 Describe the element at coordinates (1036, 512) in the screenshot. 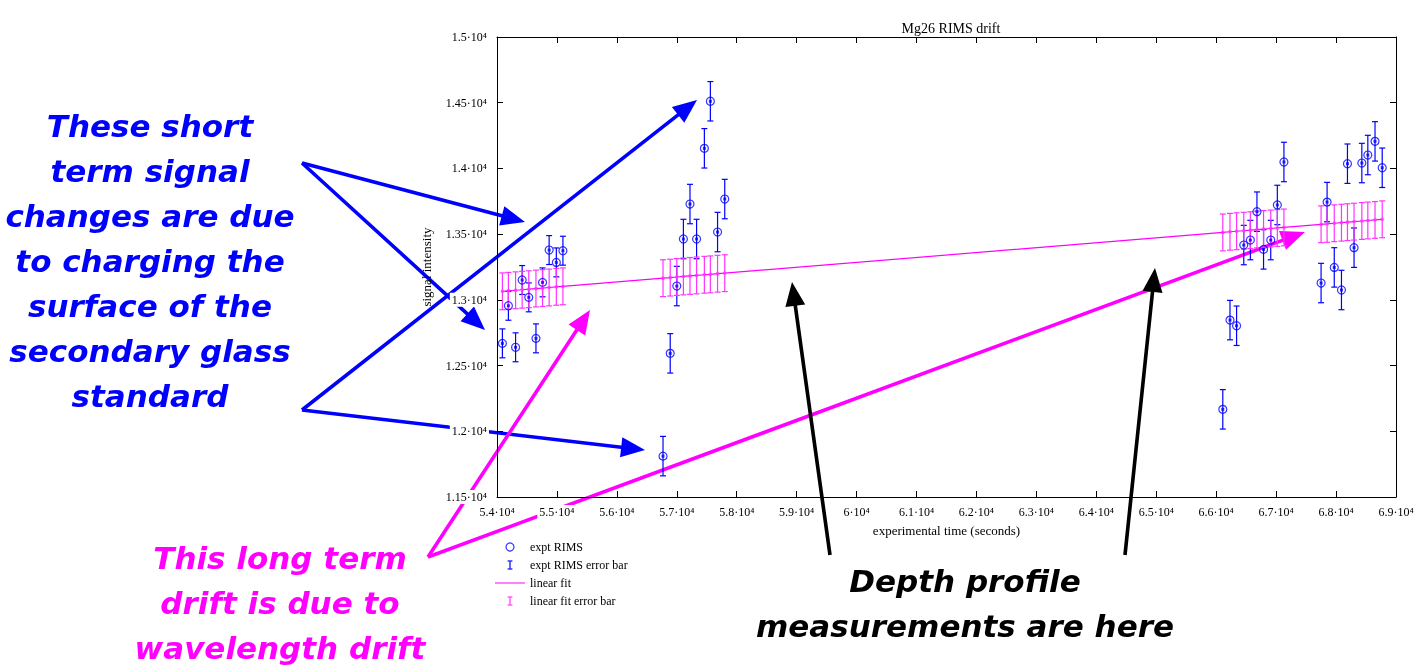

I see `x-tick-label: 6.3·10⁴` at that location.